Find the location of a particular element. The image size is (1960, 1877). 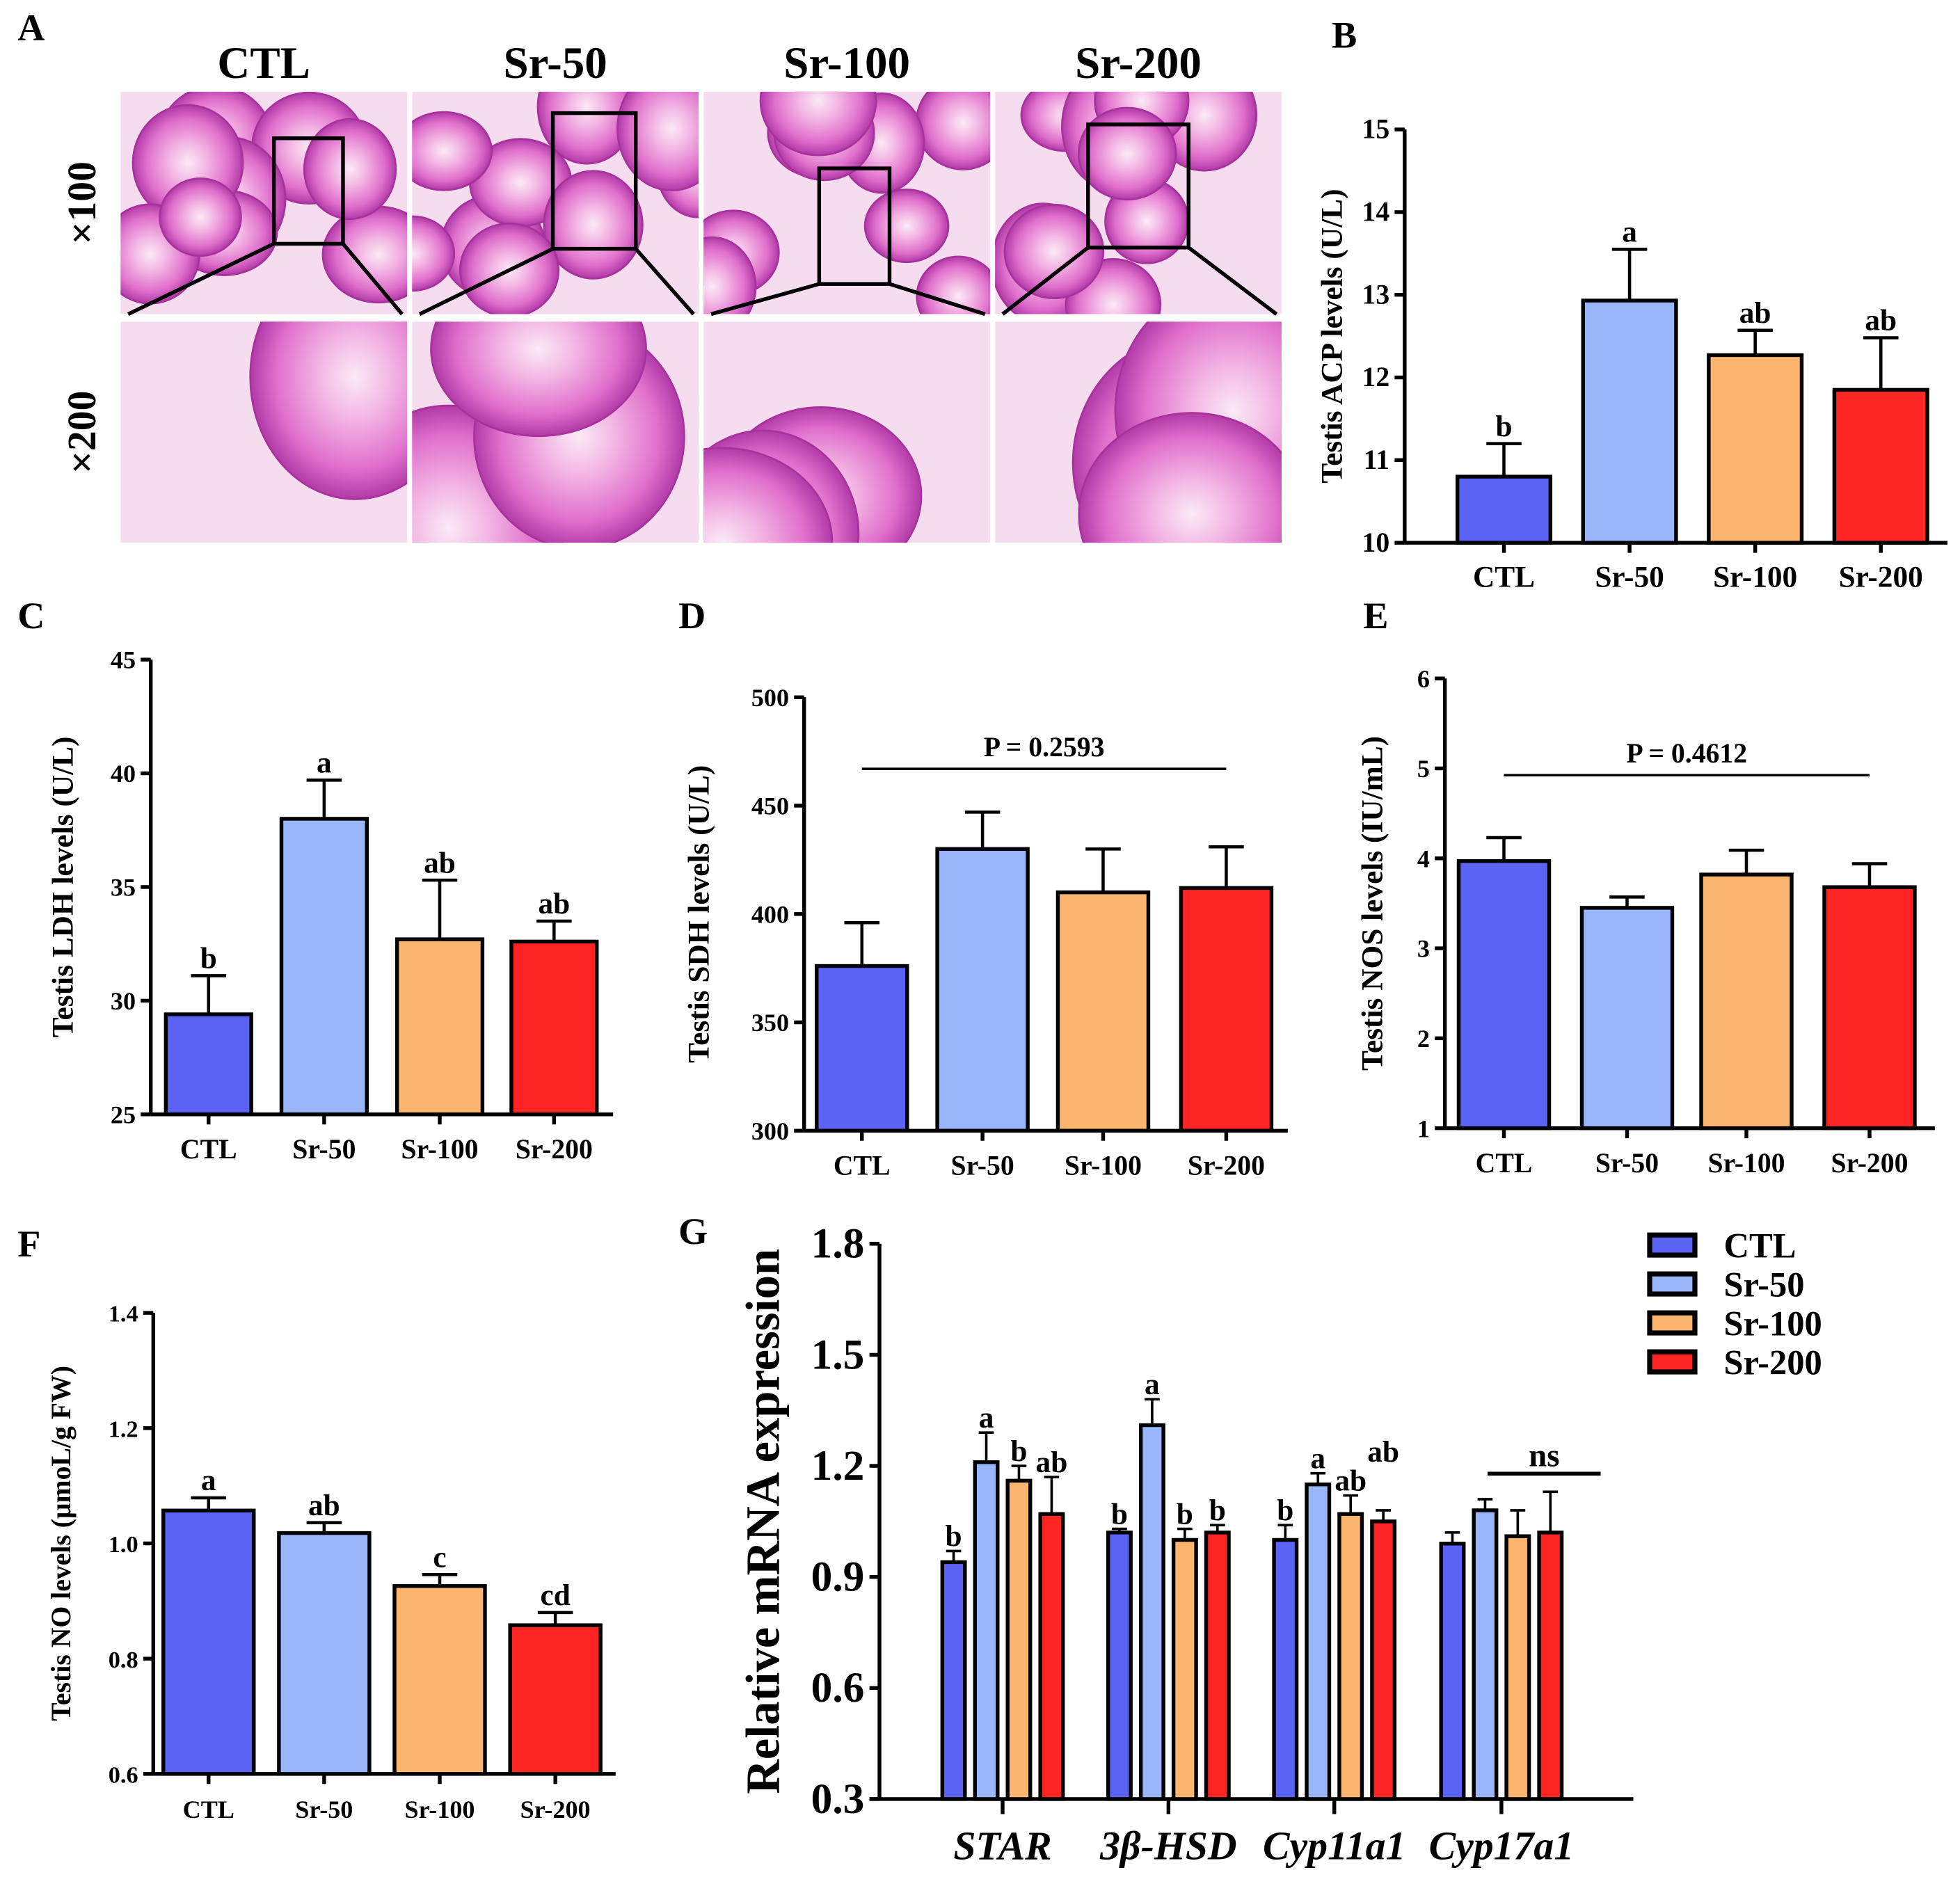

x-tick-label: 3β-HSD is located at coordinates (1167, 1847).